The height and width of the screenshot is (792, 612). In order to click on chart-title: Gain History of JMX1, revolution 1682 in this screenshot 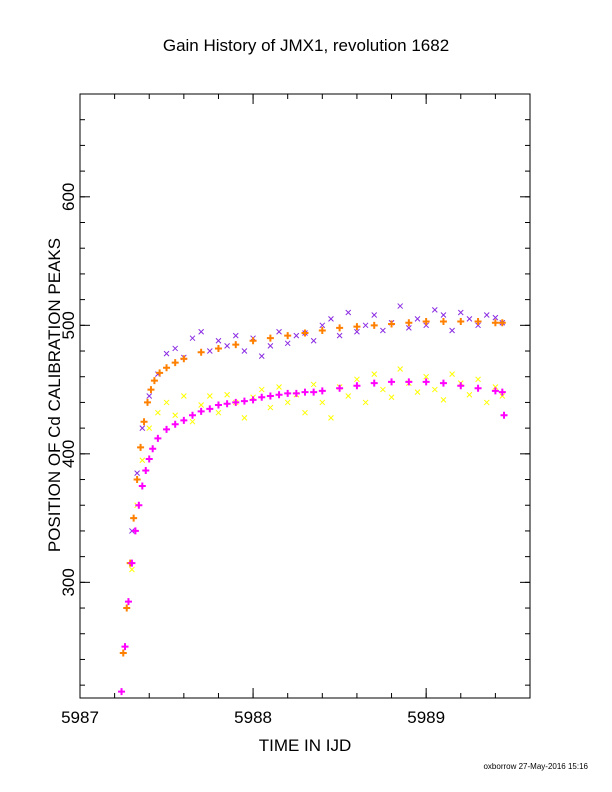, I will do `click(306, 45)`.